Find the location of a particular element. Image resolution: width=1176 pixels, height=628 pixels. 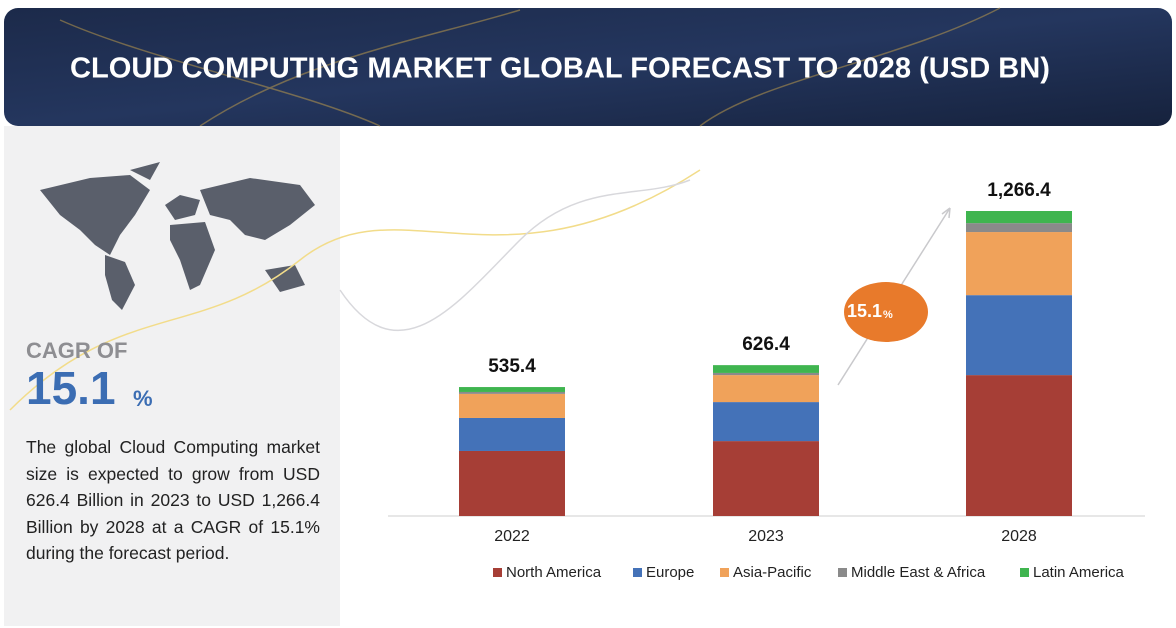

cagr-badge is located at coordinates (886, 312).